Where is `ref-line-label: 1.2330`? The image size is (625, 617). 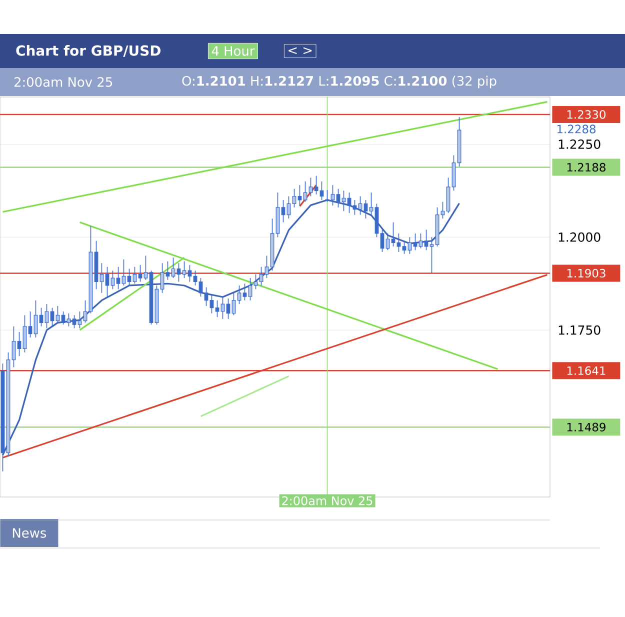
ref-line-label: 1.2330 is located at coordinates (586, 114).